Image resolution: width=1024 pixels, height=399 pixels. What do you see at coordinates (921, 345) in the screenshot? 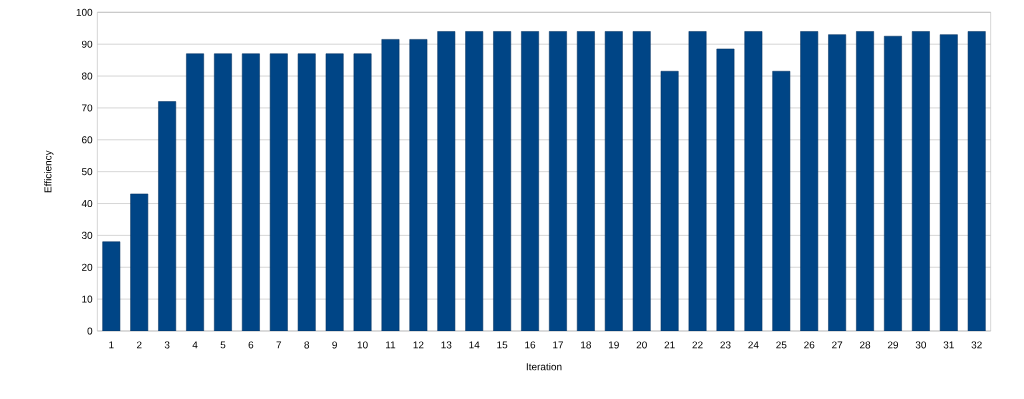
I see `x-tick-label: 30` at bounding box center [921, 345].